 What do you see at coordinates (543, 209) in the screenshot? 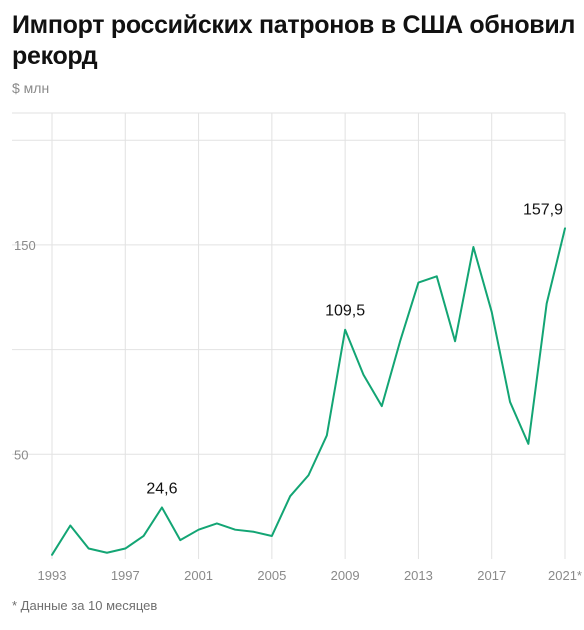
I see `data-label-2021: 157,9` at bounding box center [543, 209].